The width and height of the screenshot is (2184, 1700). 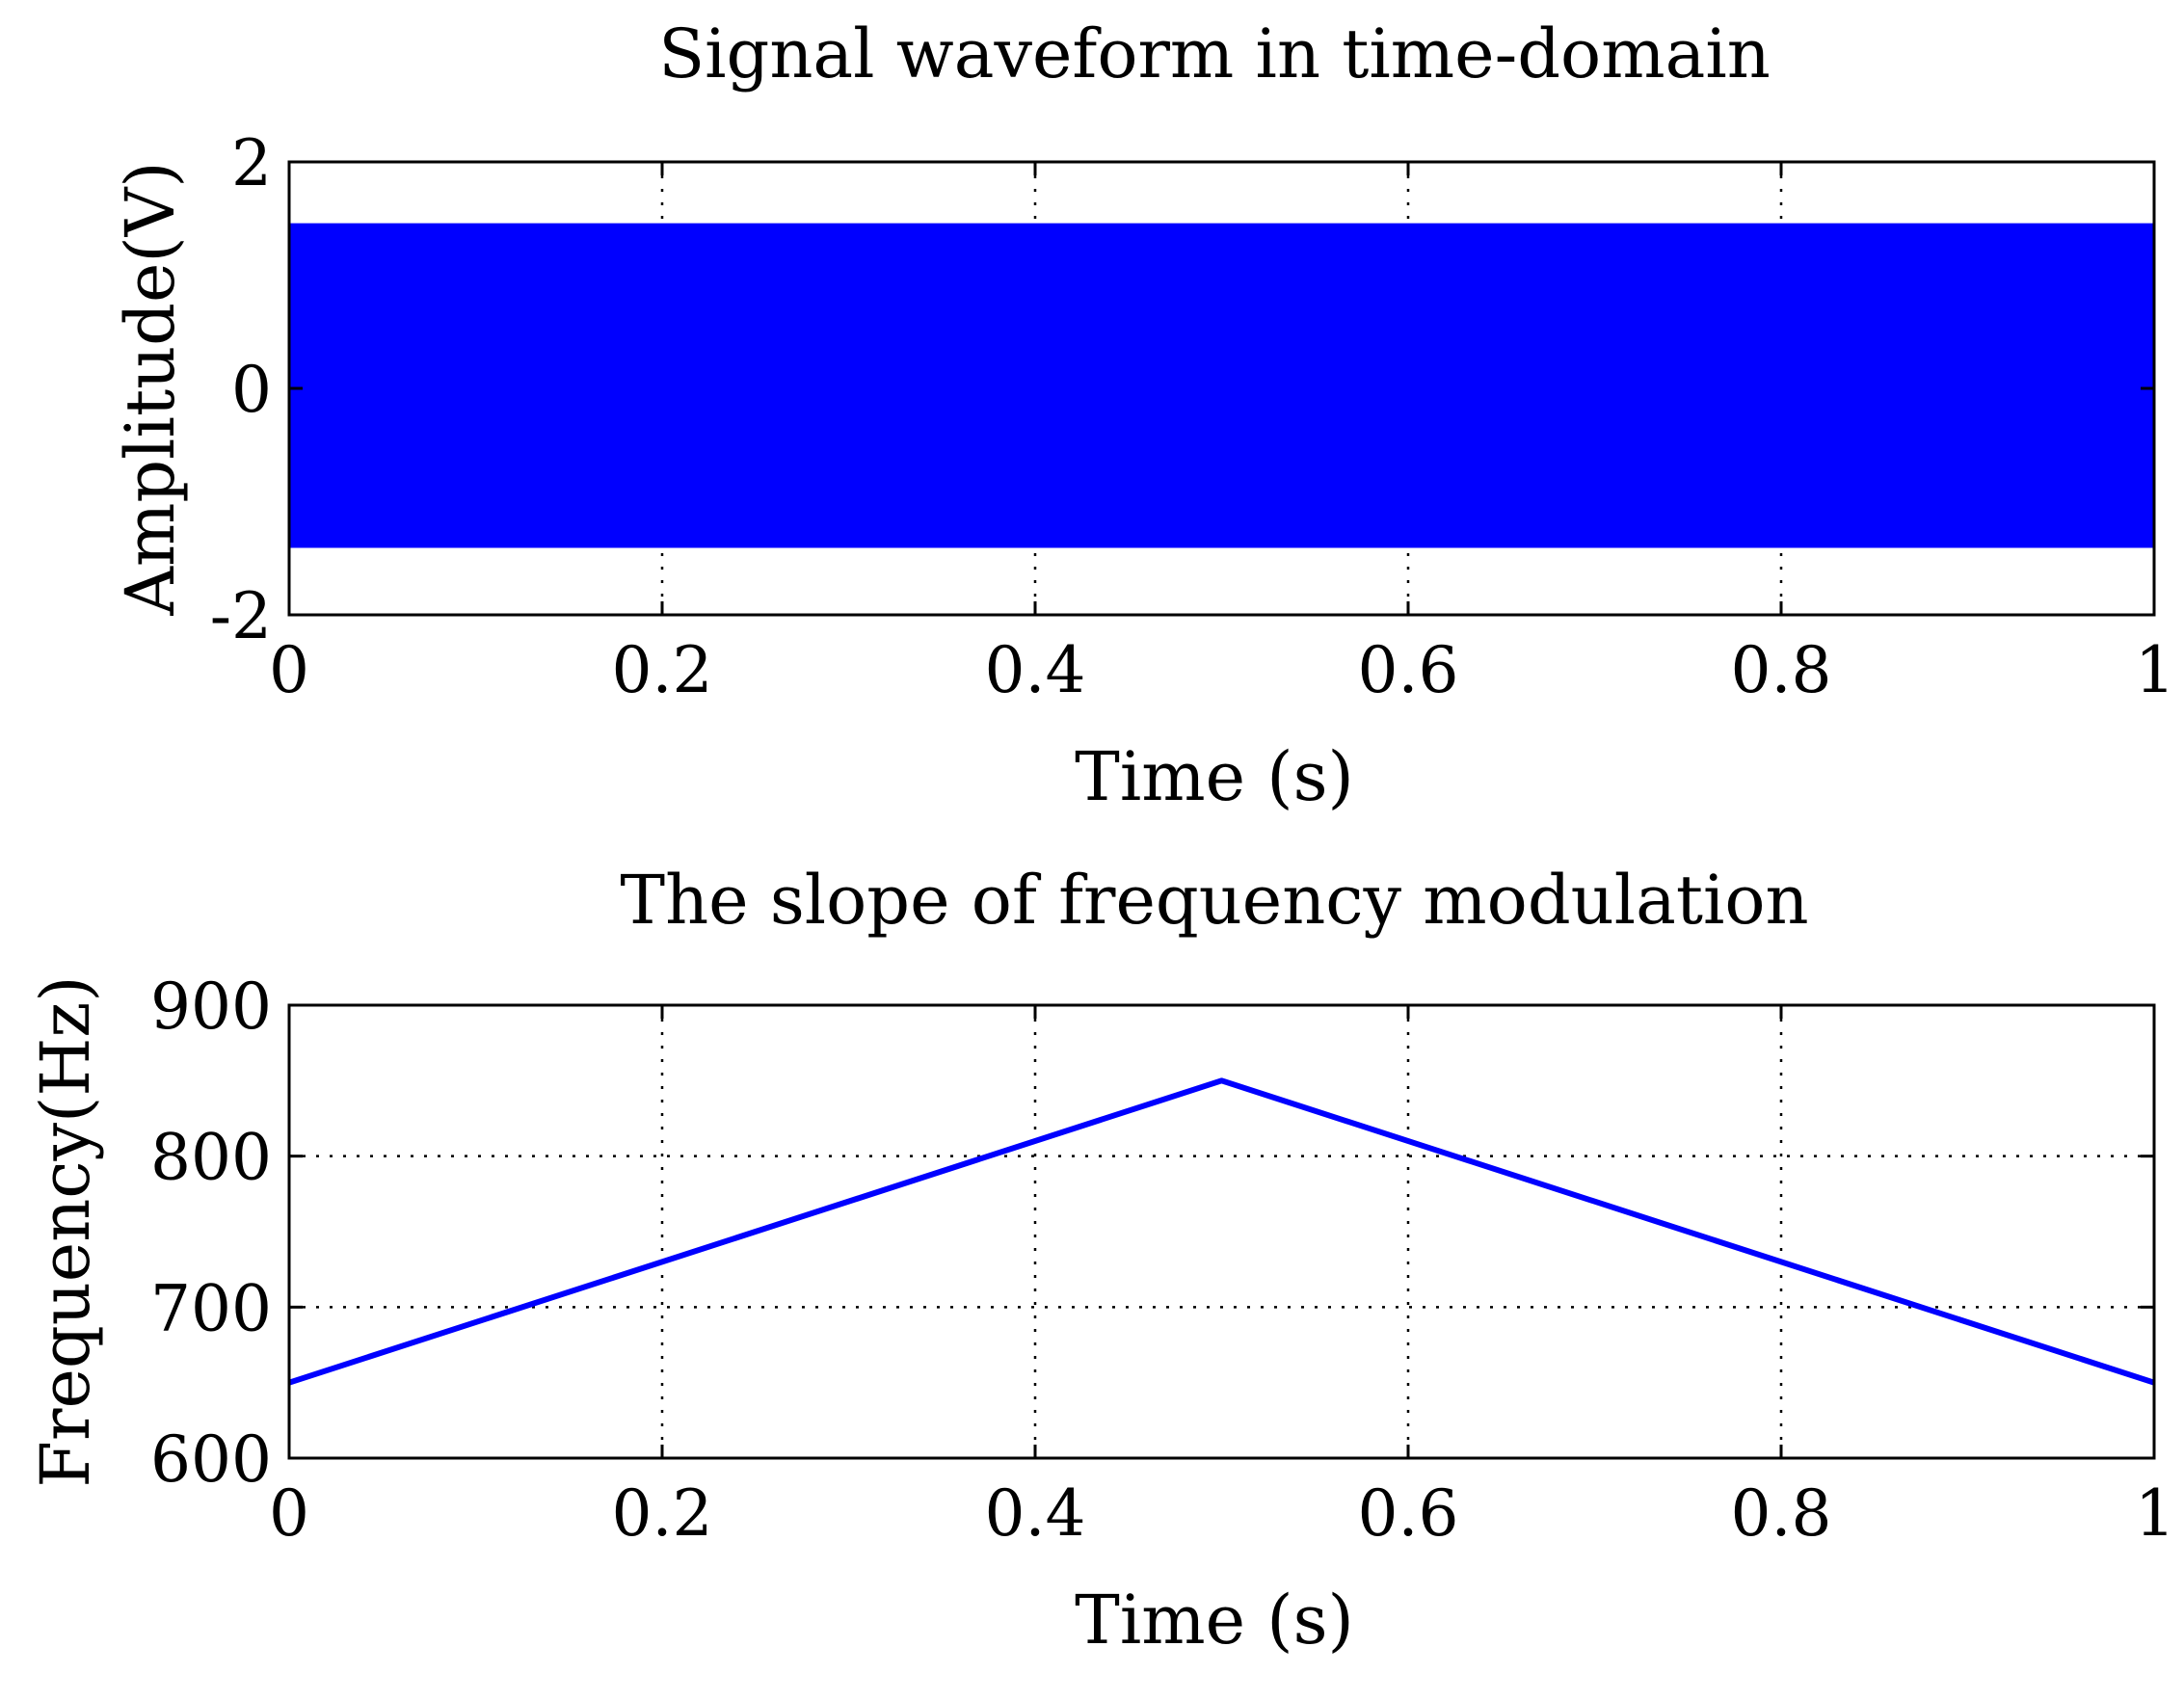 I want to click on waveform-chart-x-tick-label: 0.6, so click(x=1408, y=670).